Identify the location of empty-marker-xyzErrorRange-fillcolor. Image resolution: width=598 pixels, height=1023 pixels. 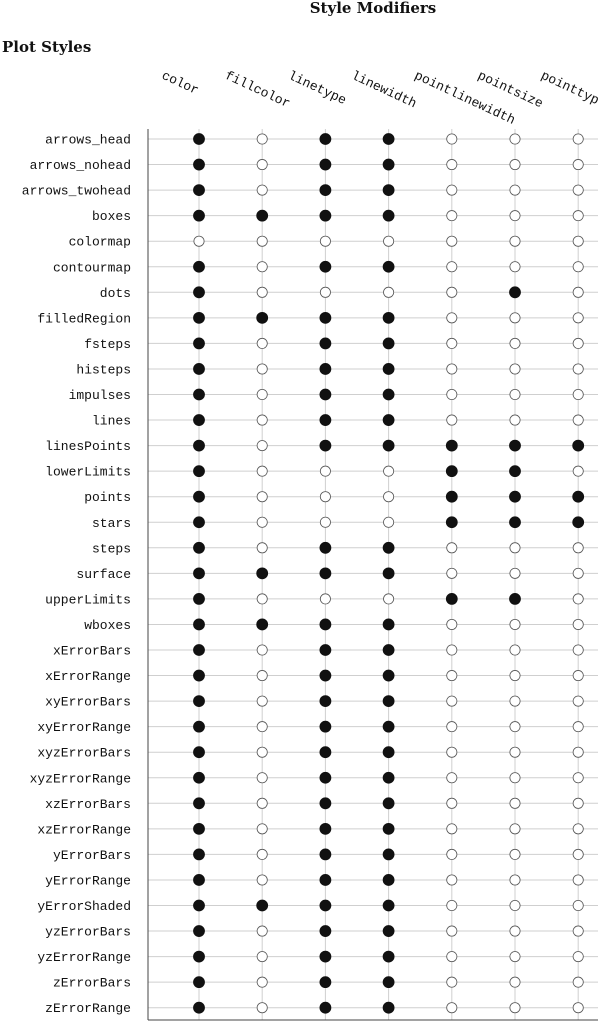
(262, 778).